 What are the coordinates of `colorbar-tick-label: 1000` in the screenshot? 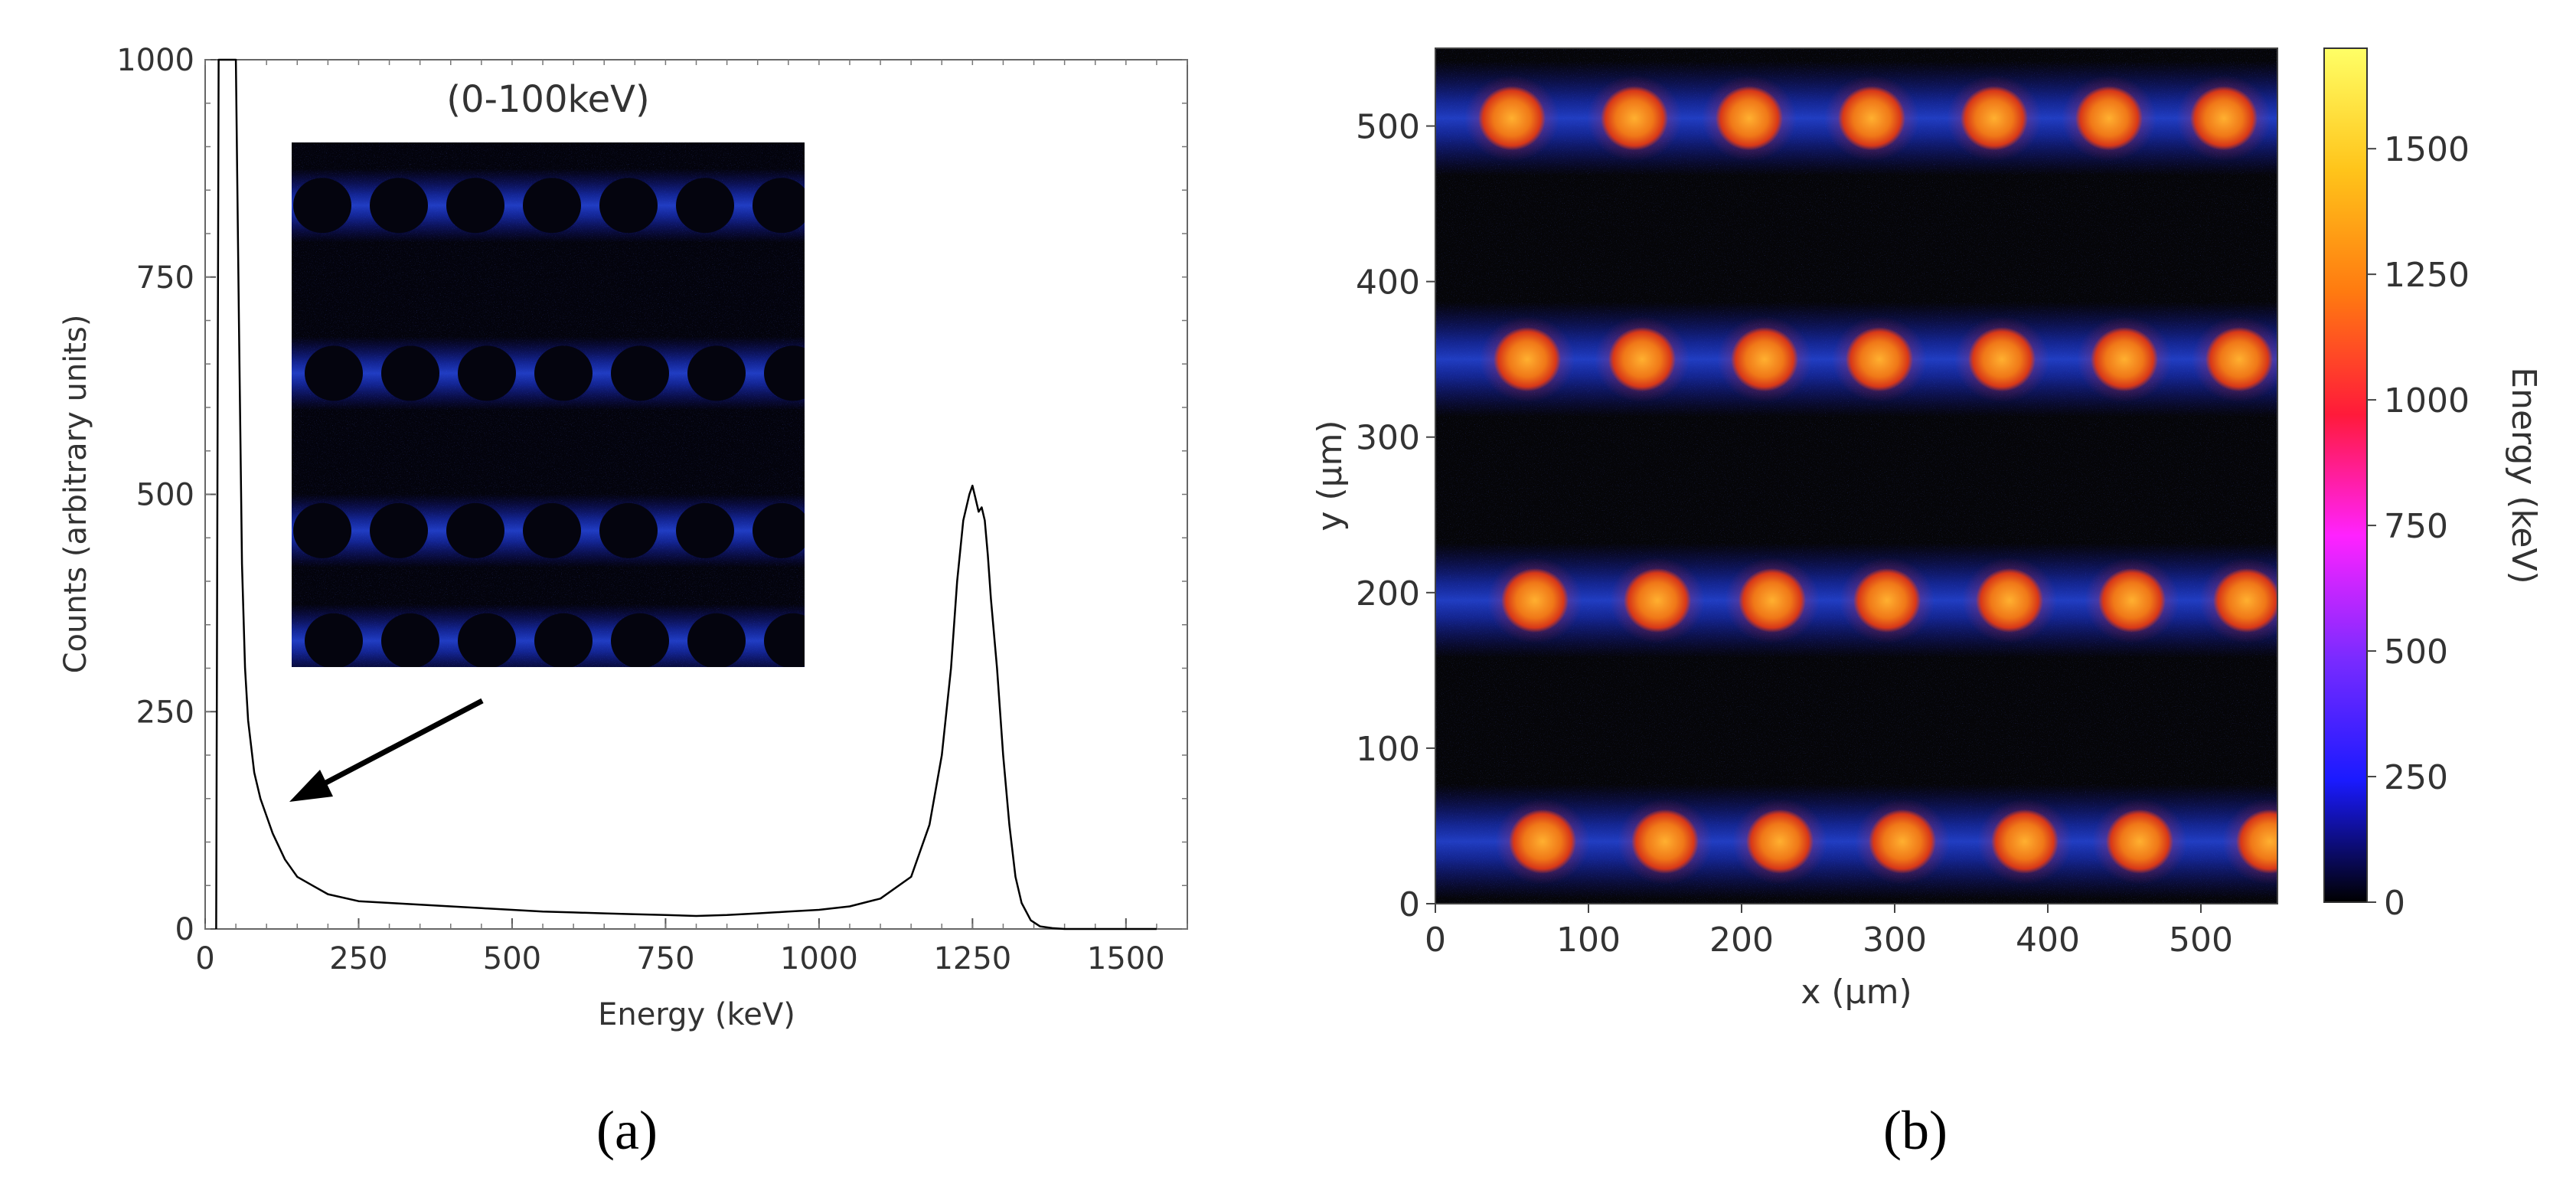 It's located at (2427, 400).